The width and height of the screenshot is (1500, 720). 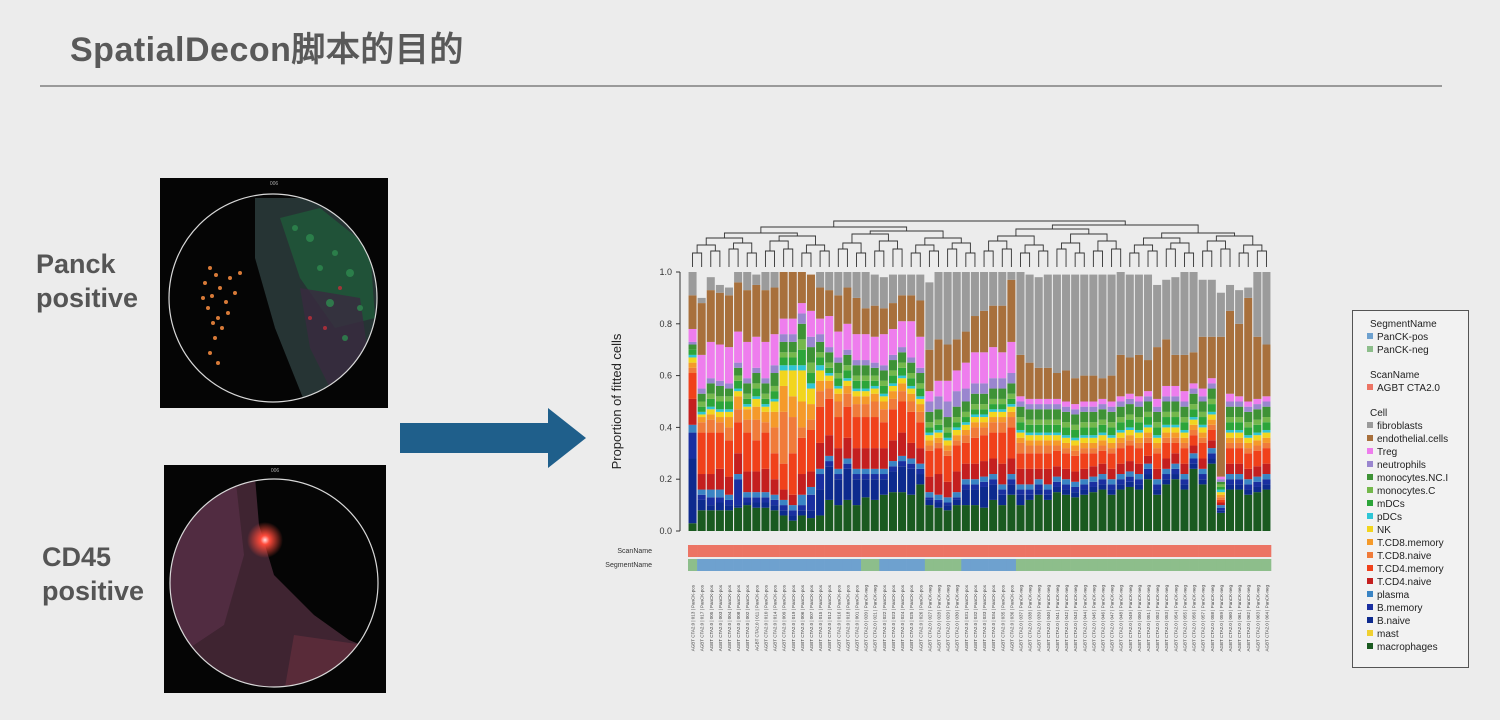 What do you see at coordinates (838, 617) in the screenshot?
I see `x-tick-label: AGBT CTA2.0 | 016 | PanCK-pos` at bounding box center [838, 617].